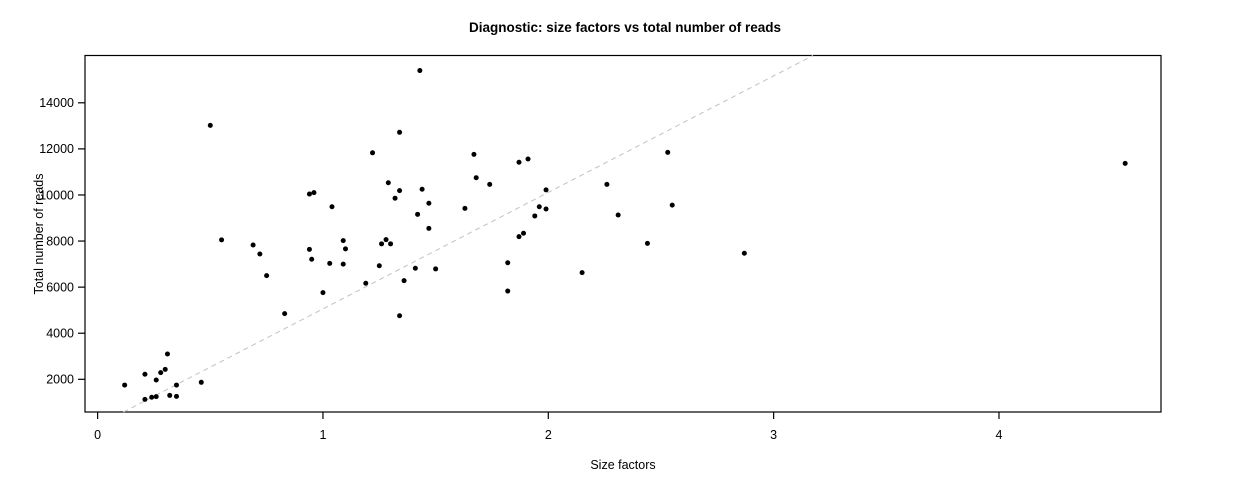 The height and width of the screenshot is (500, 1238). Describe the element at coordinates (56, 149) in the screenshot. I see `y-tick-label: 12000` at that location.